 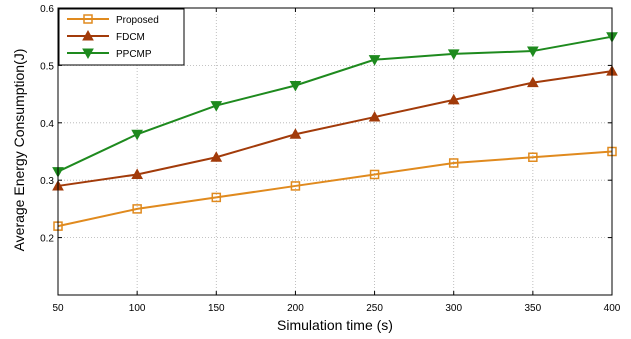 I want to click on y-tick-label: 0.5, so click(x=47, y=66).